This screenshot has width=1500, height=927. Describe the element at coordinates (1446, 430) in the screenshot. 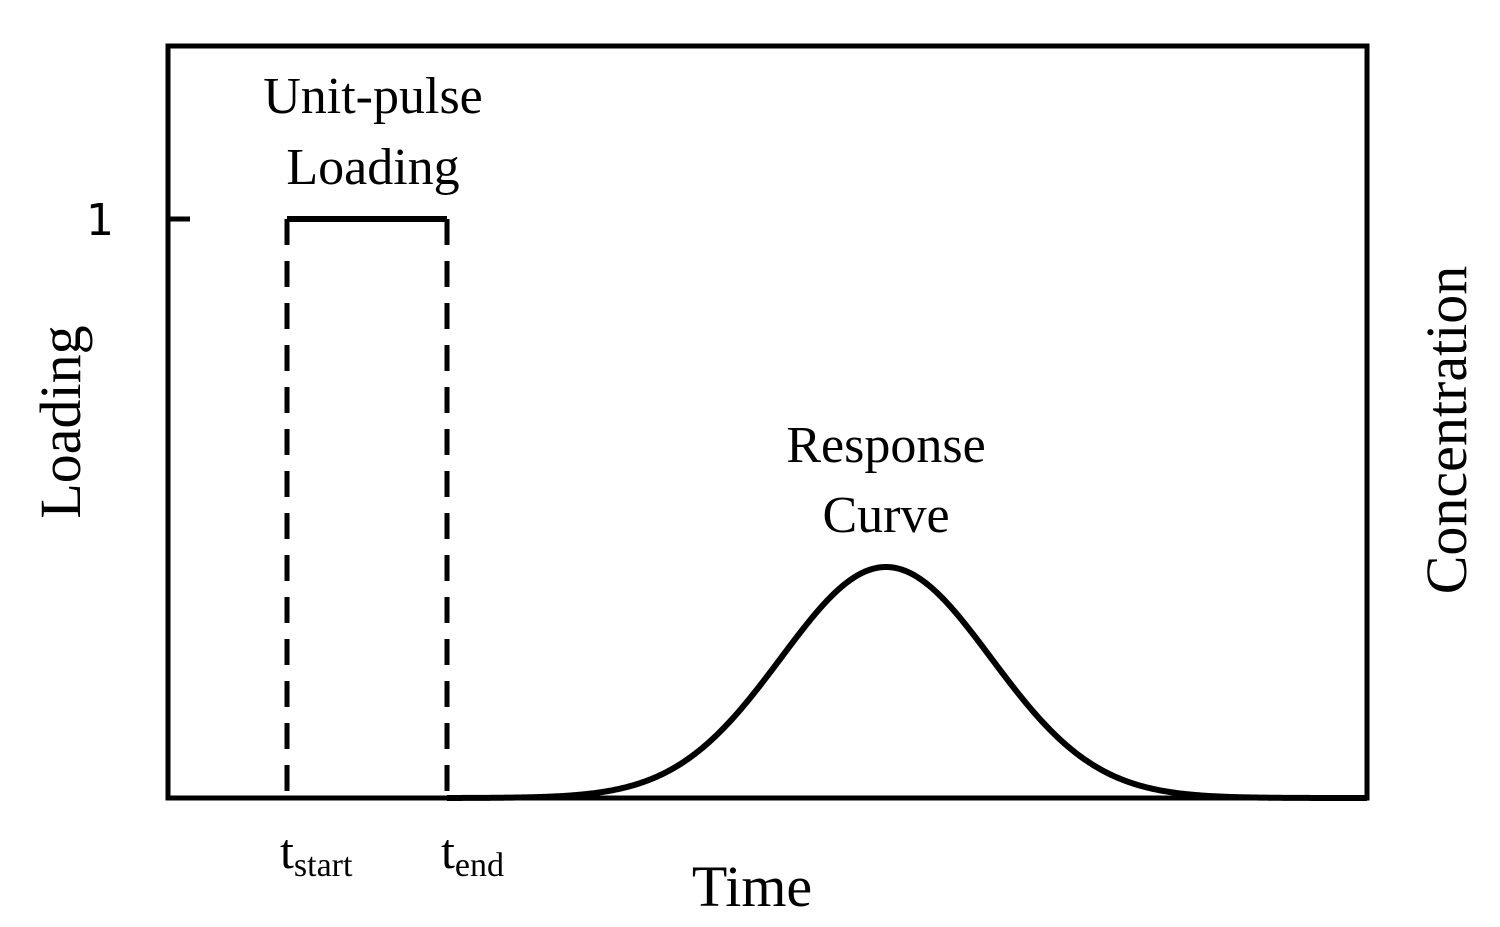

I see `y-axis-title-right: Concentration` at that location.